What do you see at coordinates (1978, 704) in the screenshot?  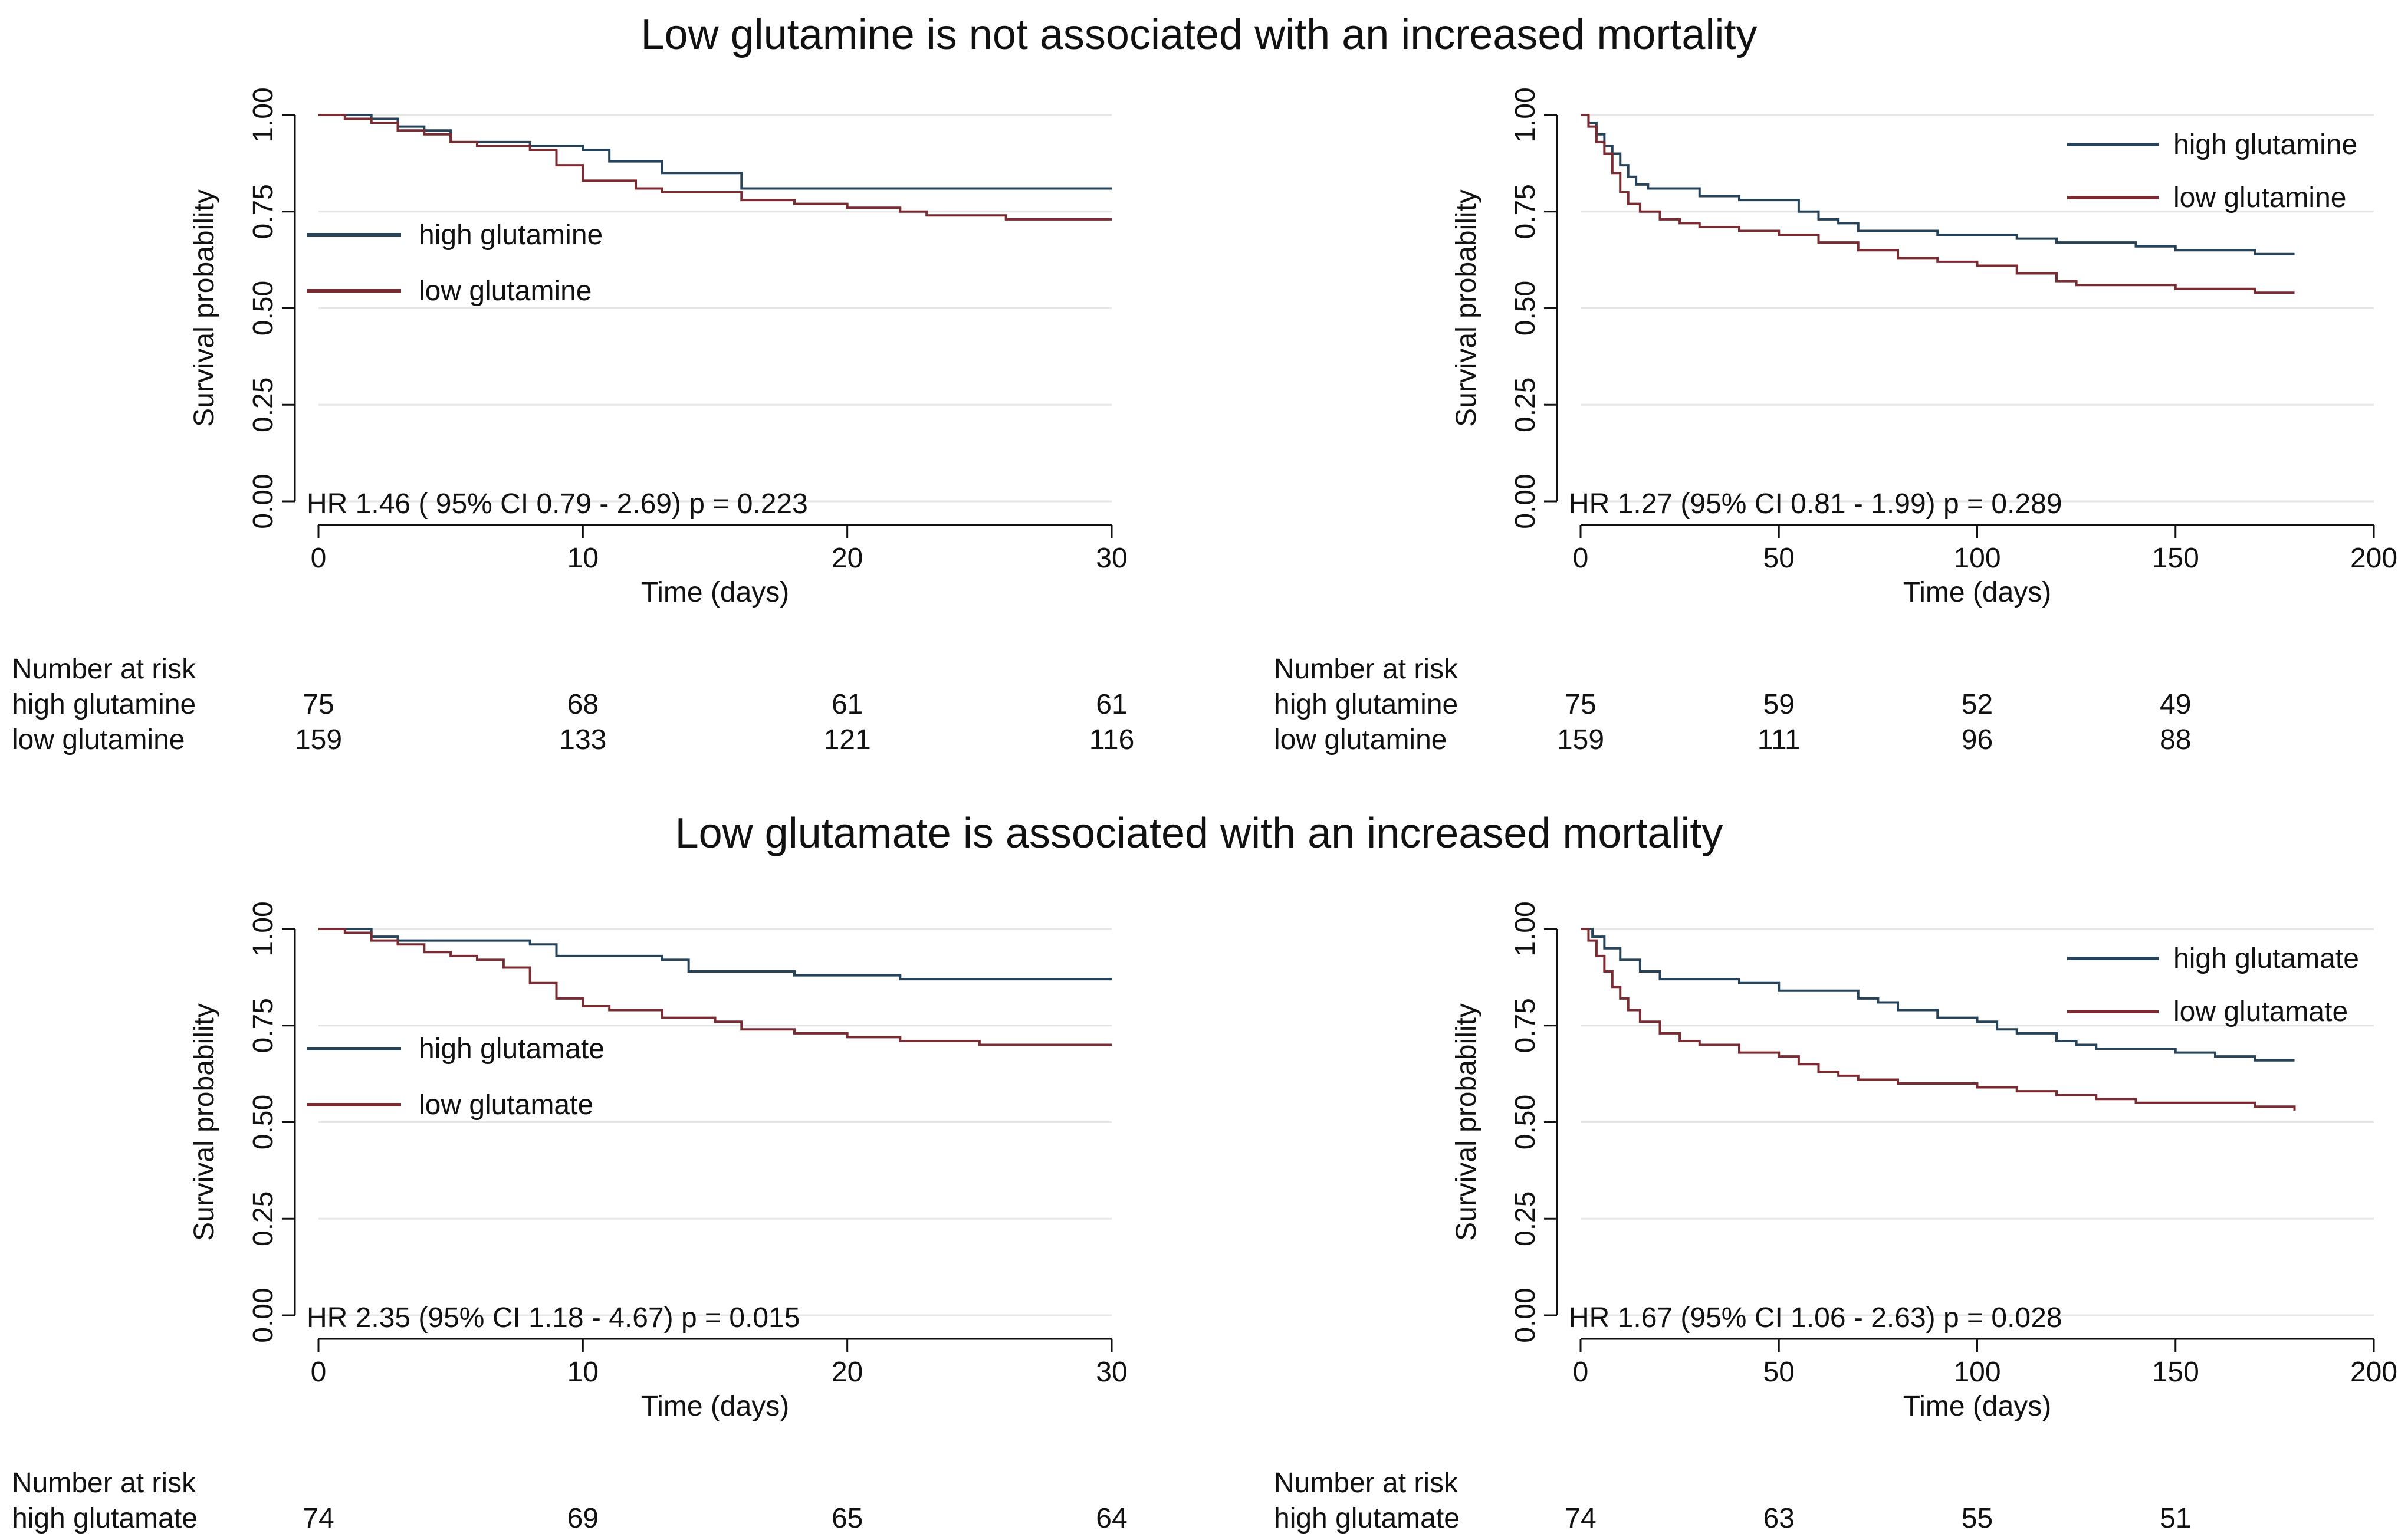 I see `risk-table-value: 52` at bounding box center [1978, 704].